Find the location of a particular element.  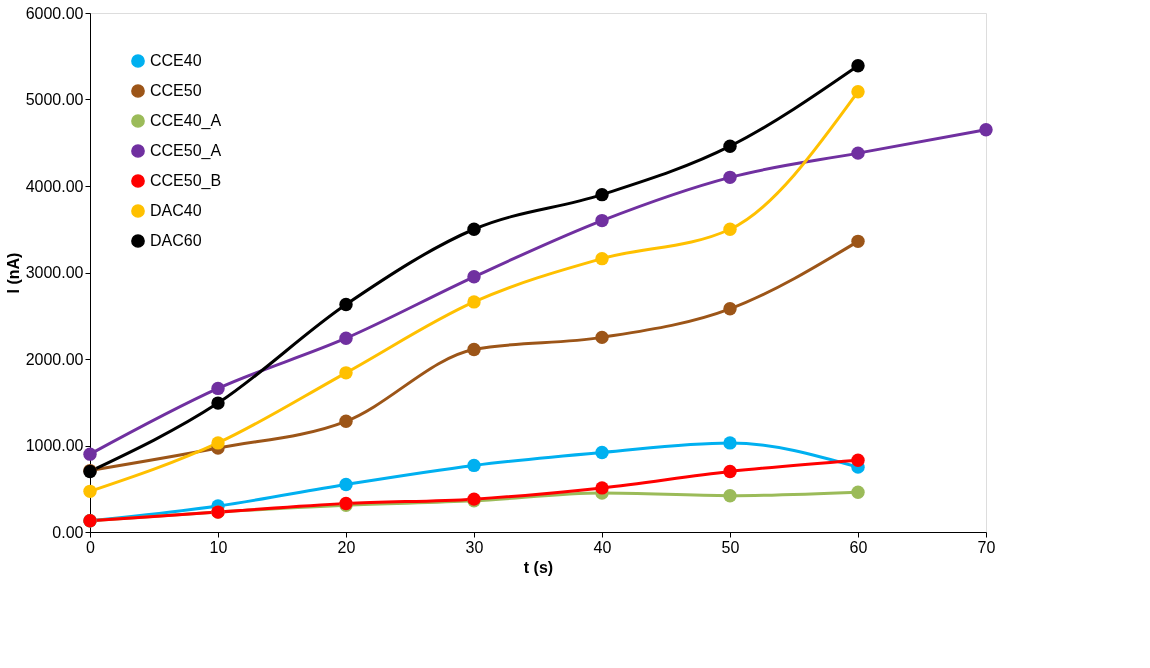

x-tick-label: 30 is located at coordinates (474, 547).